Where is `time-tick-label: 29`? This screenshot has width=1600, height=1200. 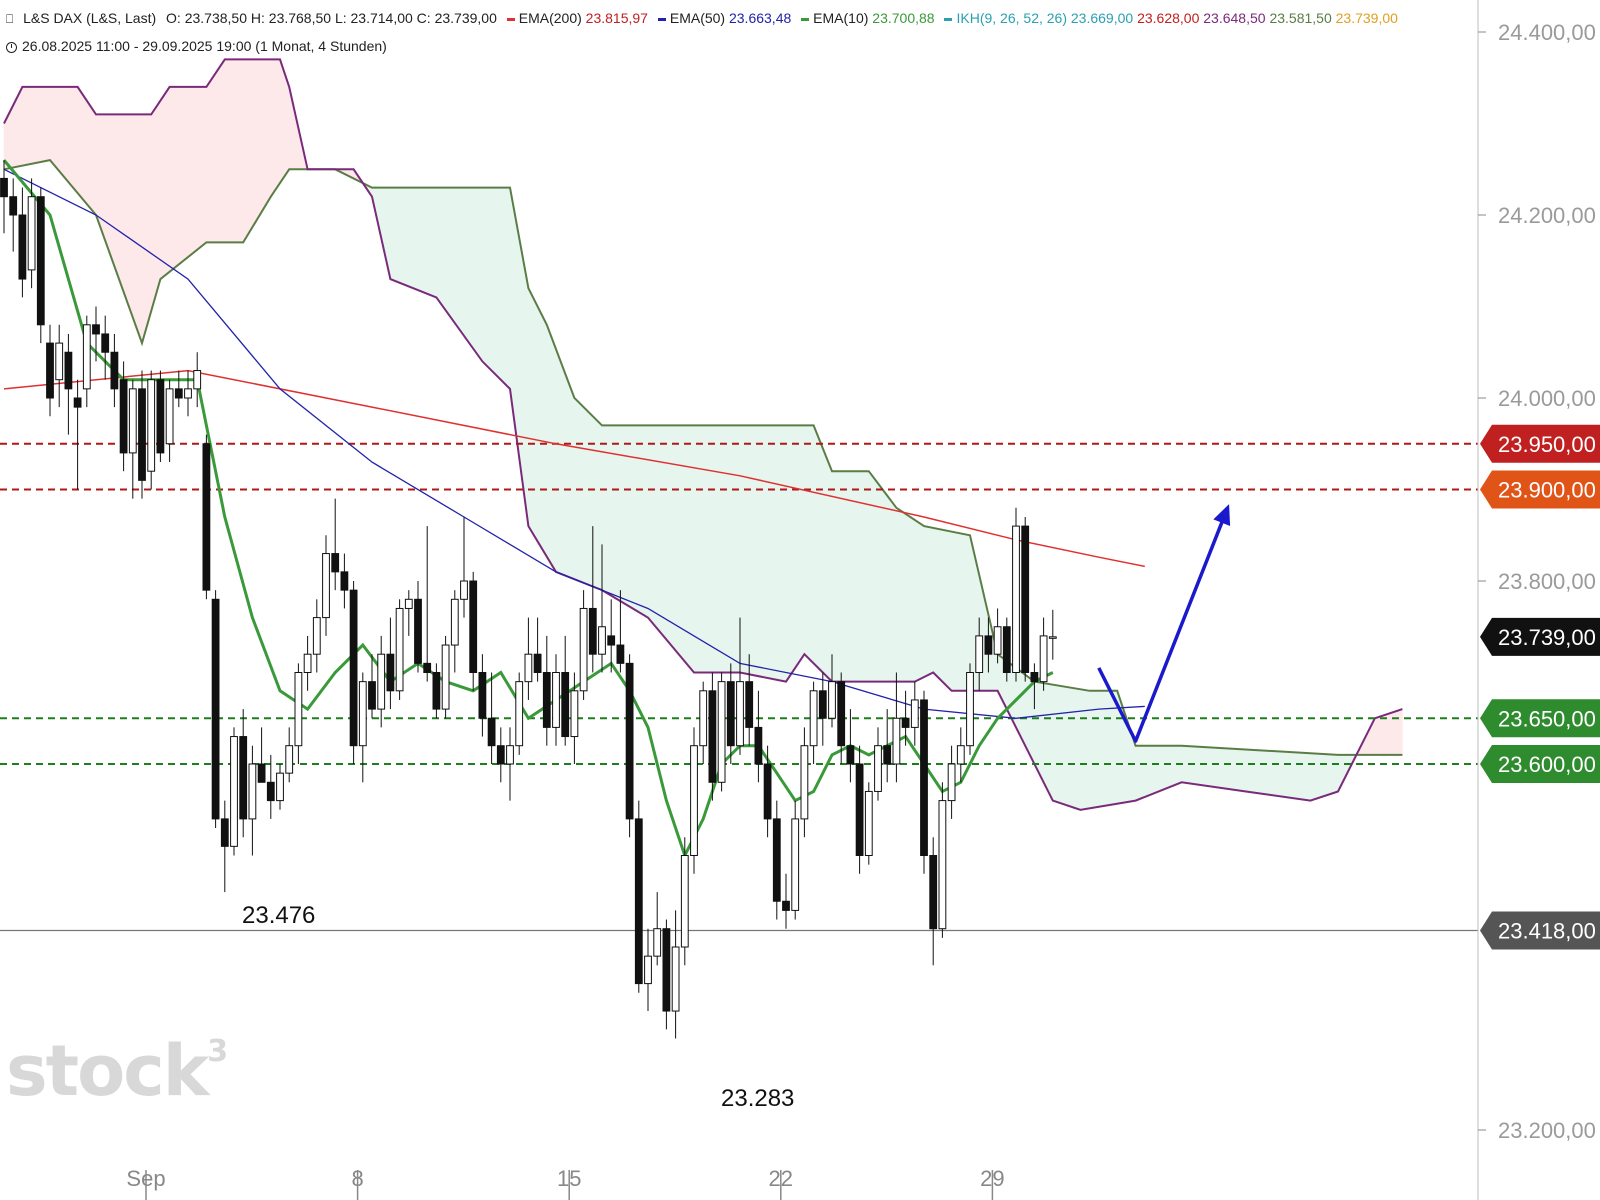 time-tick-label: 29 is located at coordinates (992, 1178).